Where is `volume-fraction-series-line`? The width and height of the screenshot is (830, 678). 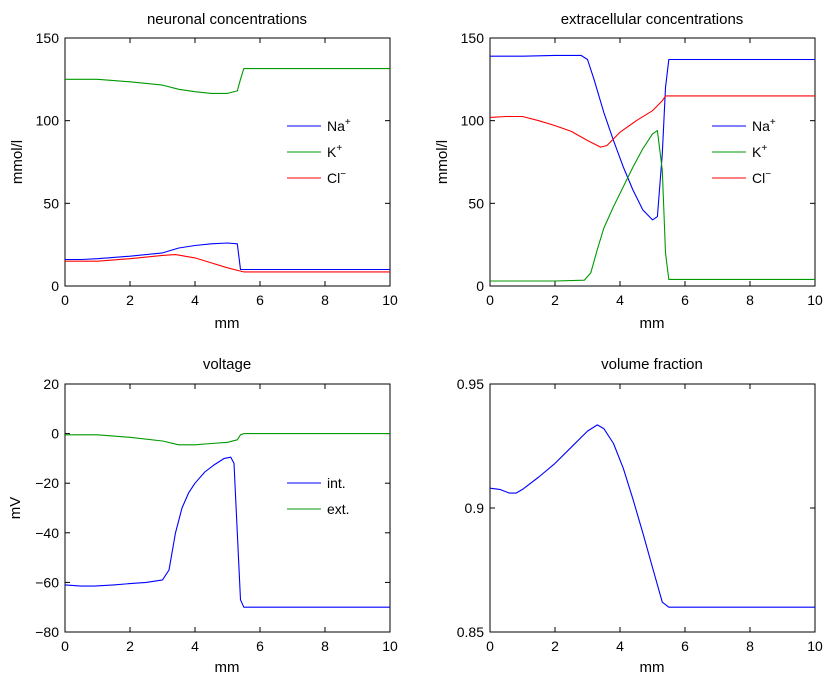 volume-fraction-series-line is located at coordinates (652, 516).